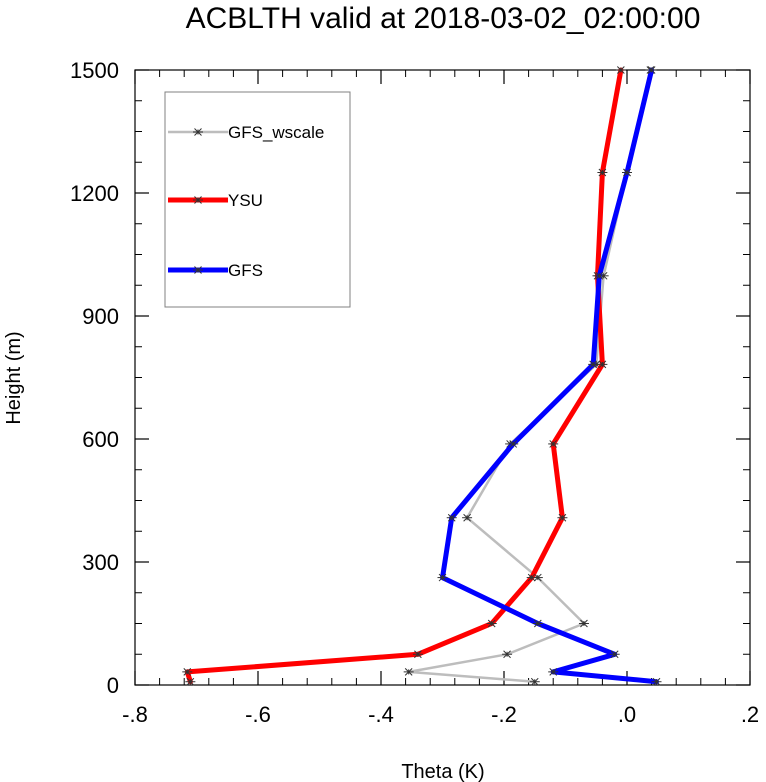  Describe the element at coordinates (750, 714) in the screenshot. I see `x-tick-label: .2` at that location.